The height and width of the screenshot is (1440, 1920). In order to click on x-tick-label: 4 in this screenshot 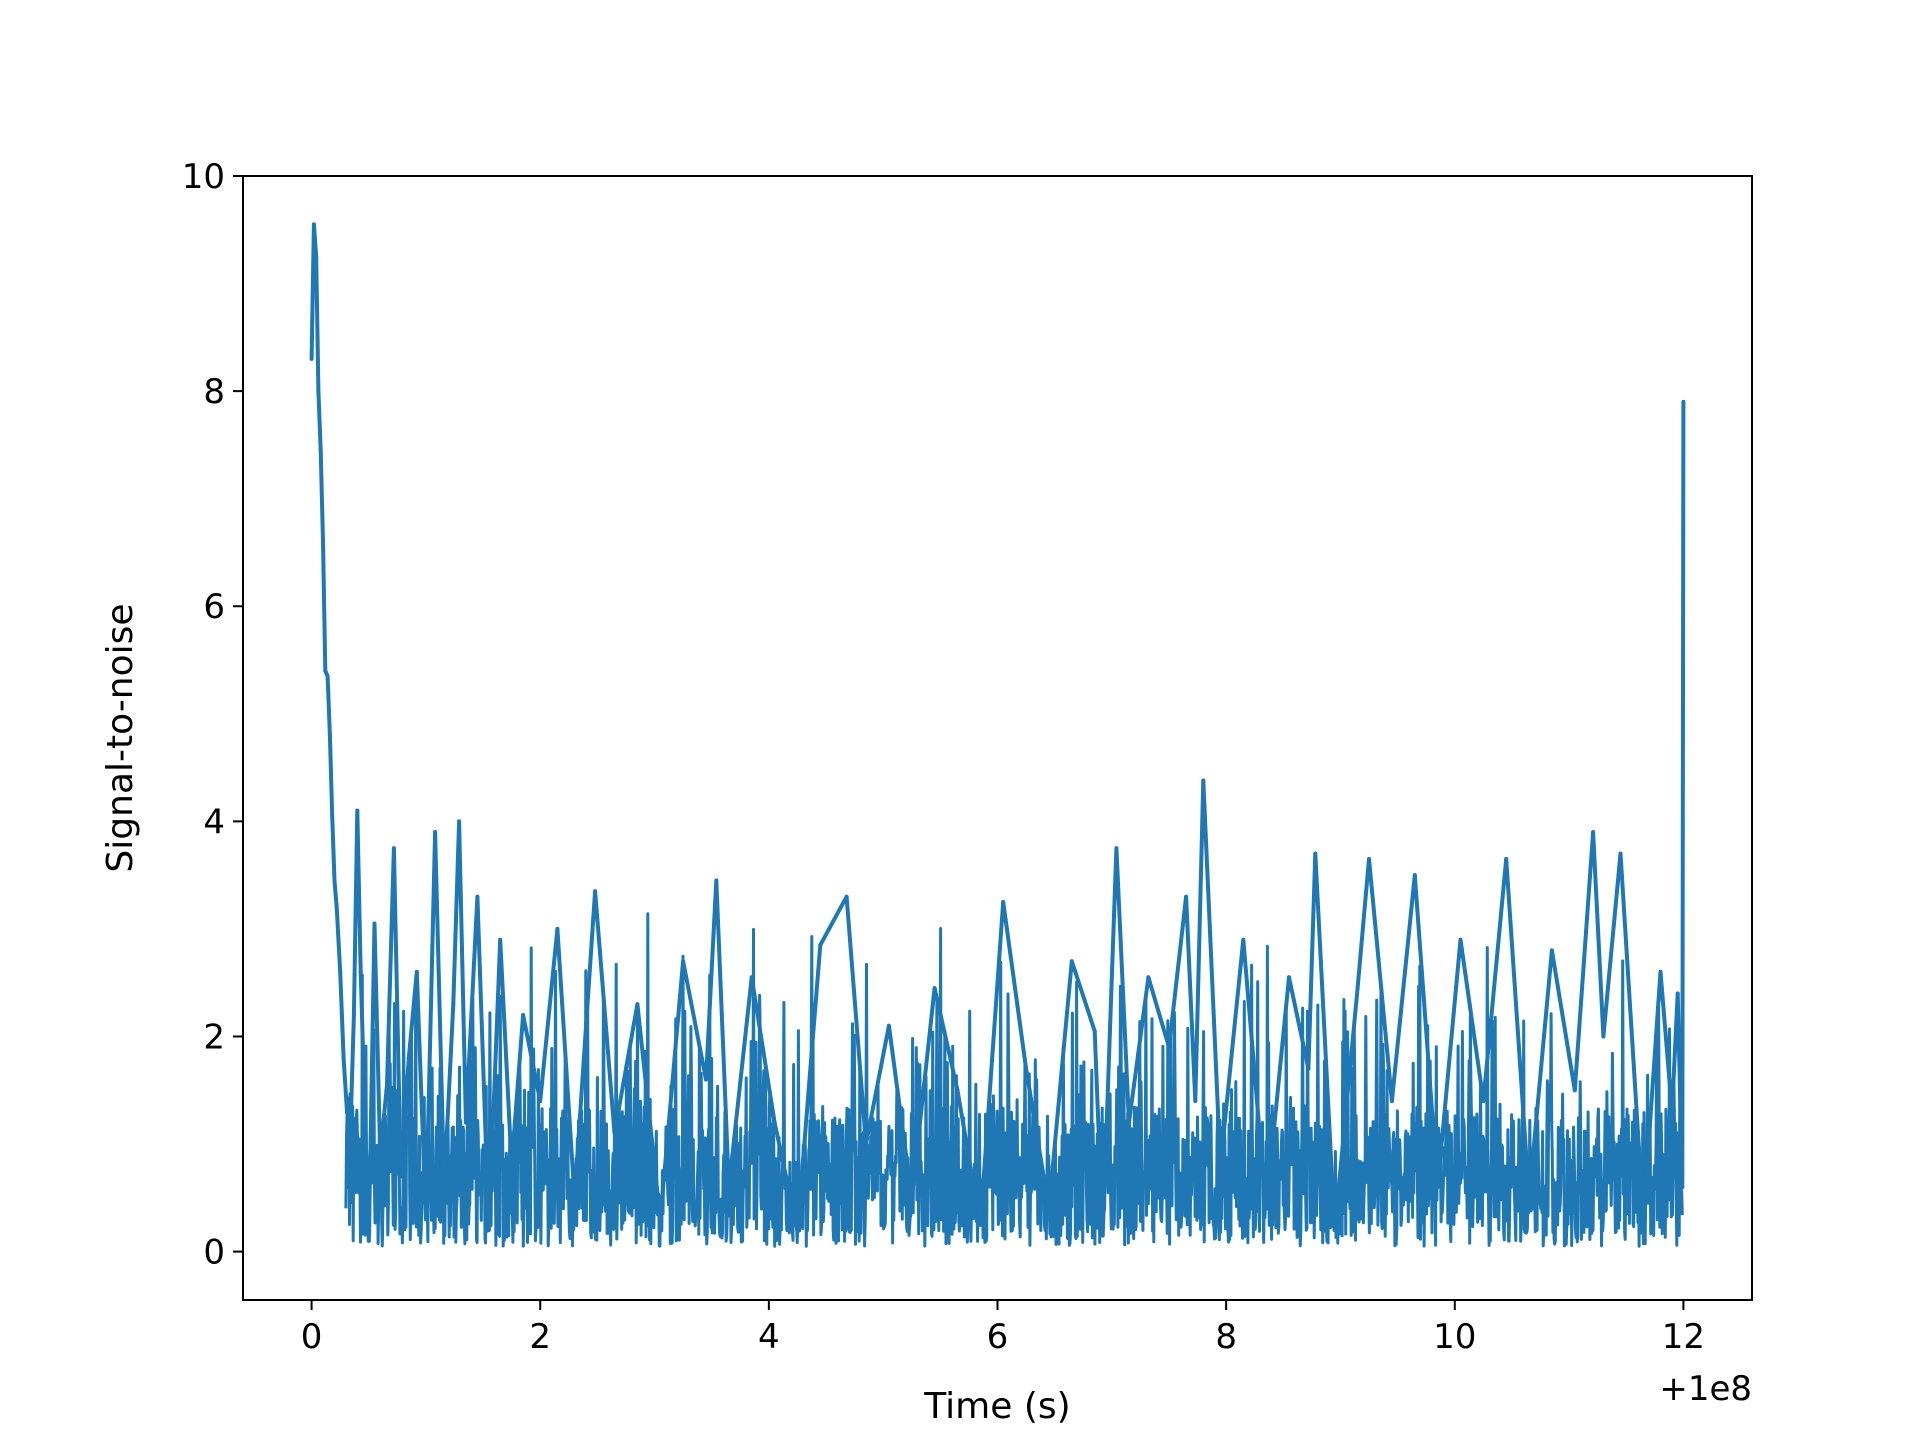, I will do `click(769, 1337)`.